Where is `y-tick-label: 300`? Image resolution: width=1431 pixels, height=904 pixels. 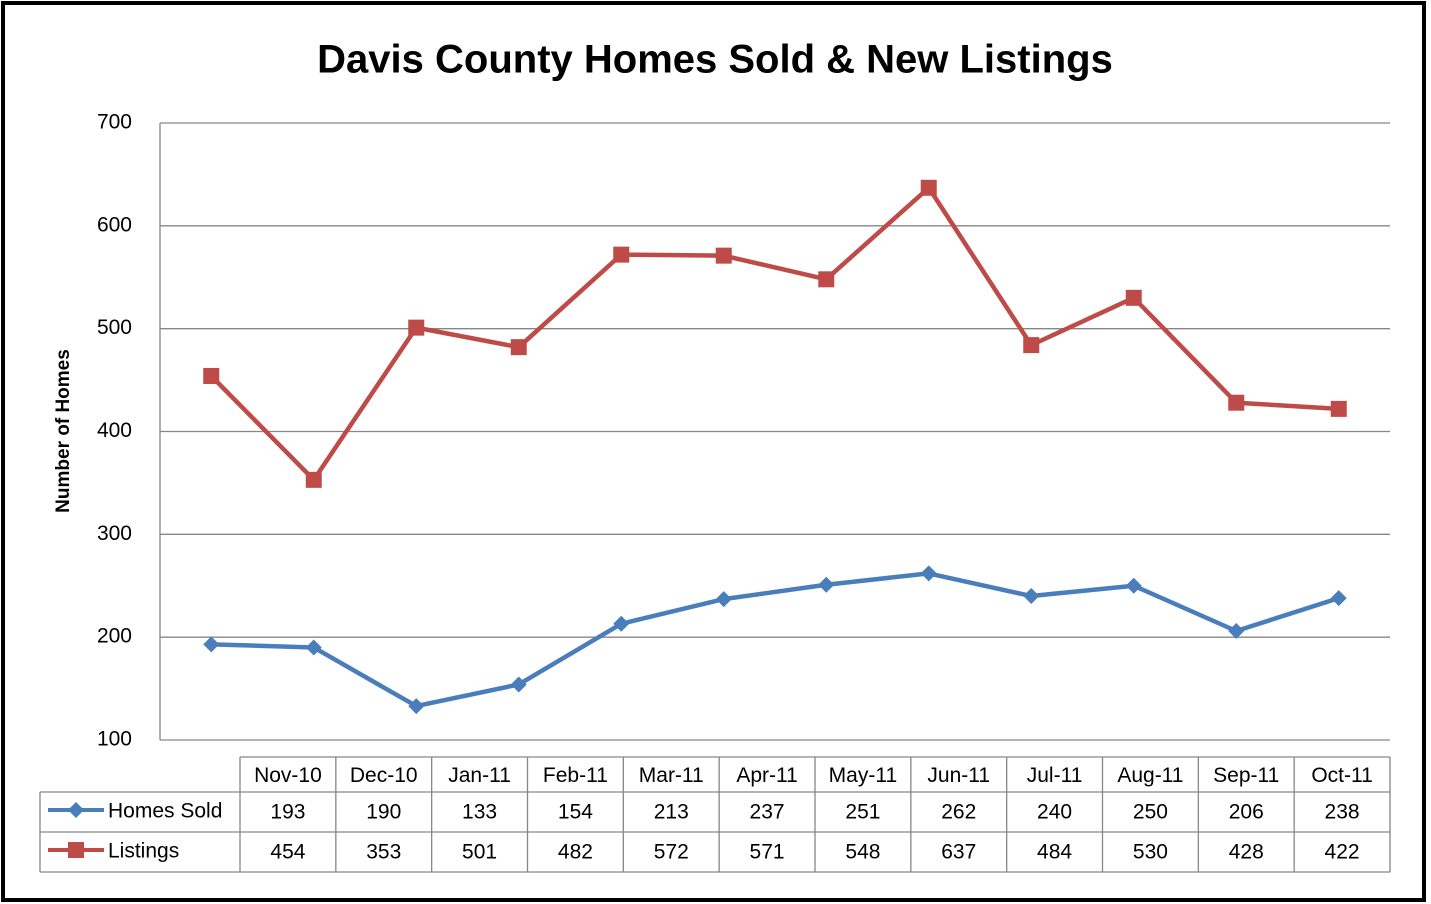 y-tick-label: 300 is located at coordinates (114, 533).